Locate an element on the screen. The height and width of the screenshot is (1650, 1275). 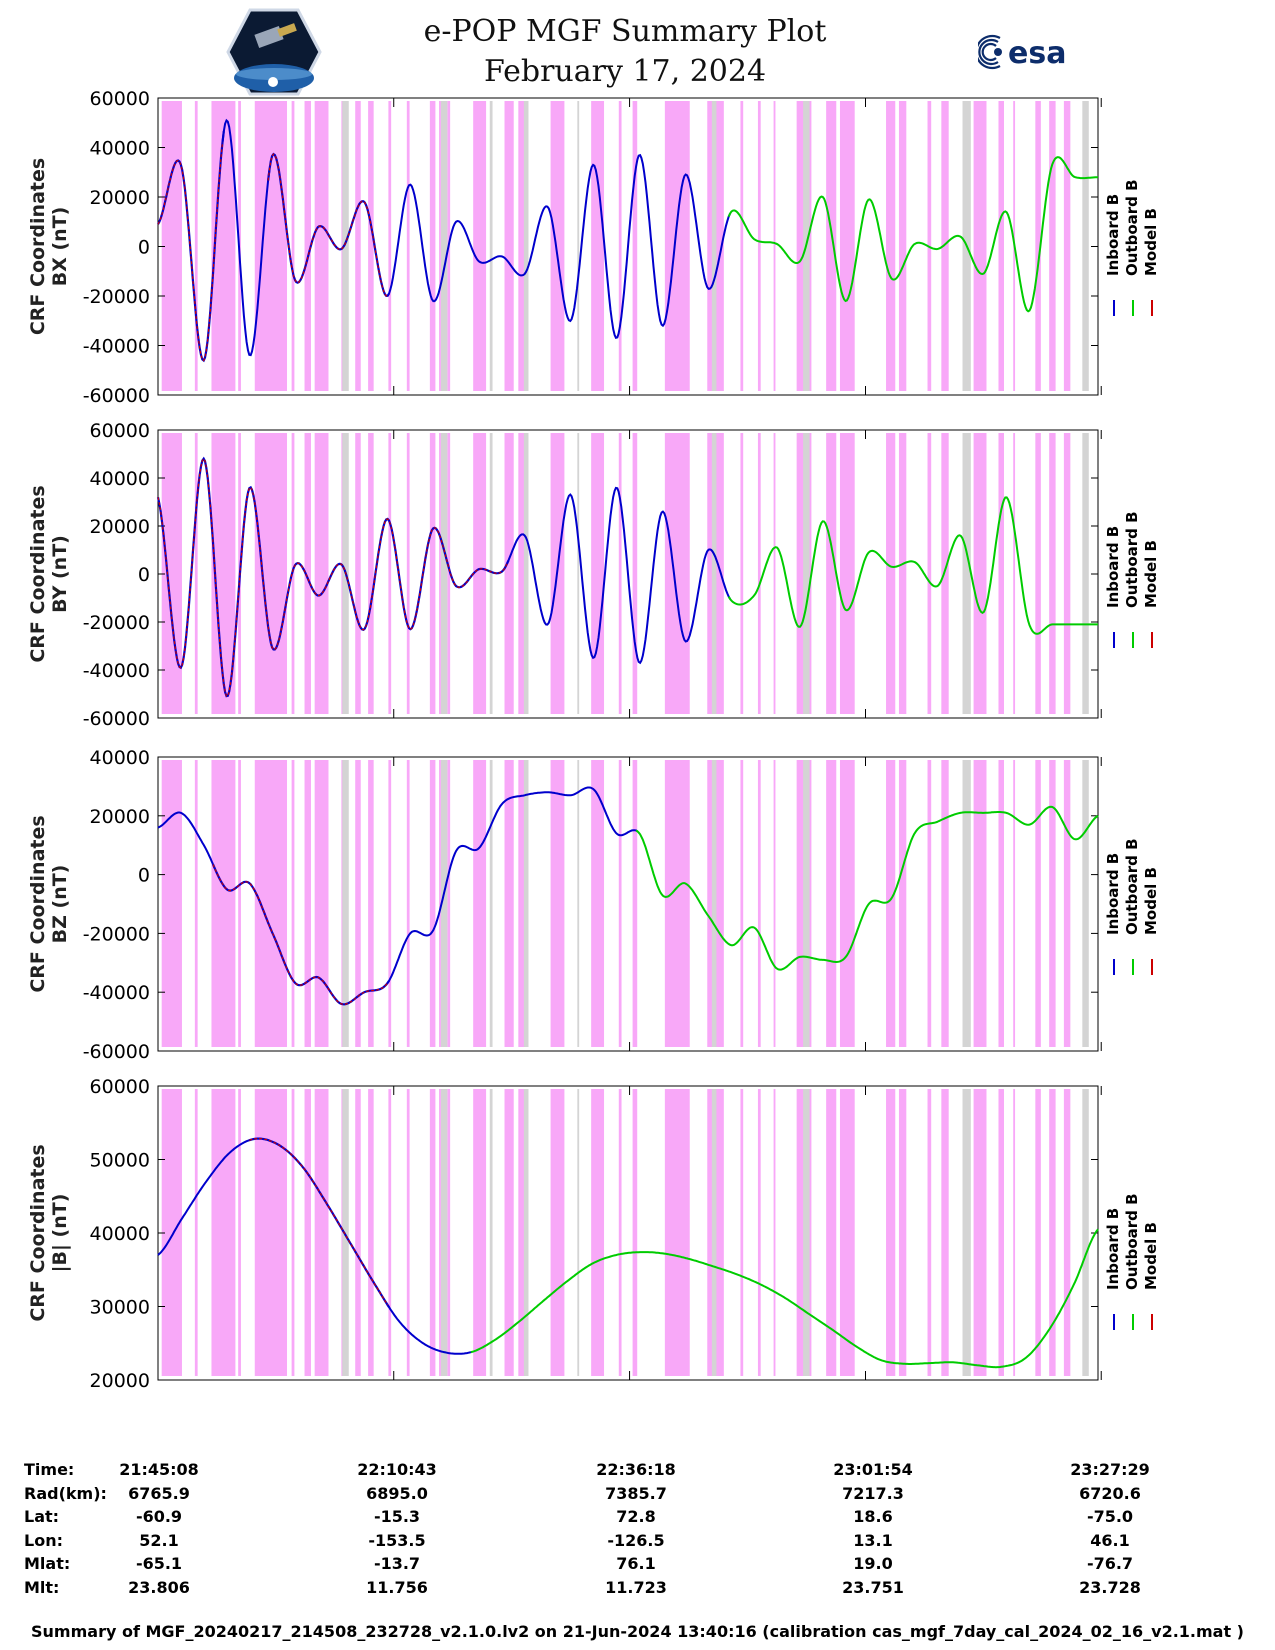
orbit-row-label: Mlat: is located at coordinates (47, 1563).